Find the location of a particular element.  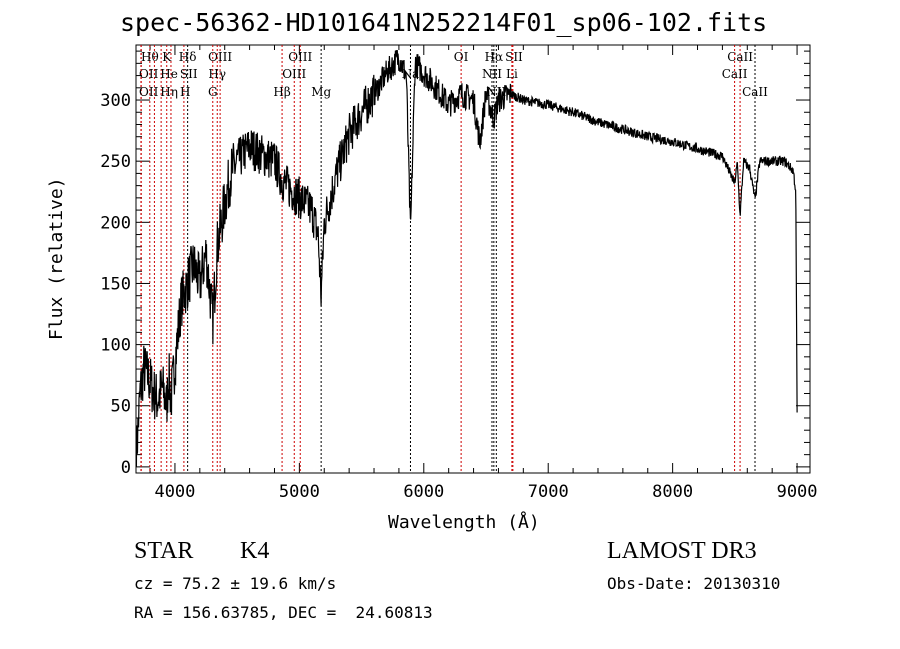

y-tick-label: 100 is located at coordinates (115, 346).